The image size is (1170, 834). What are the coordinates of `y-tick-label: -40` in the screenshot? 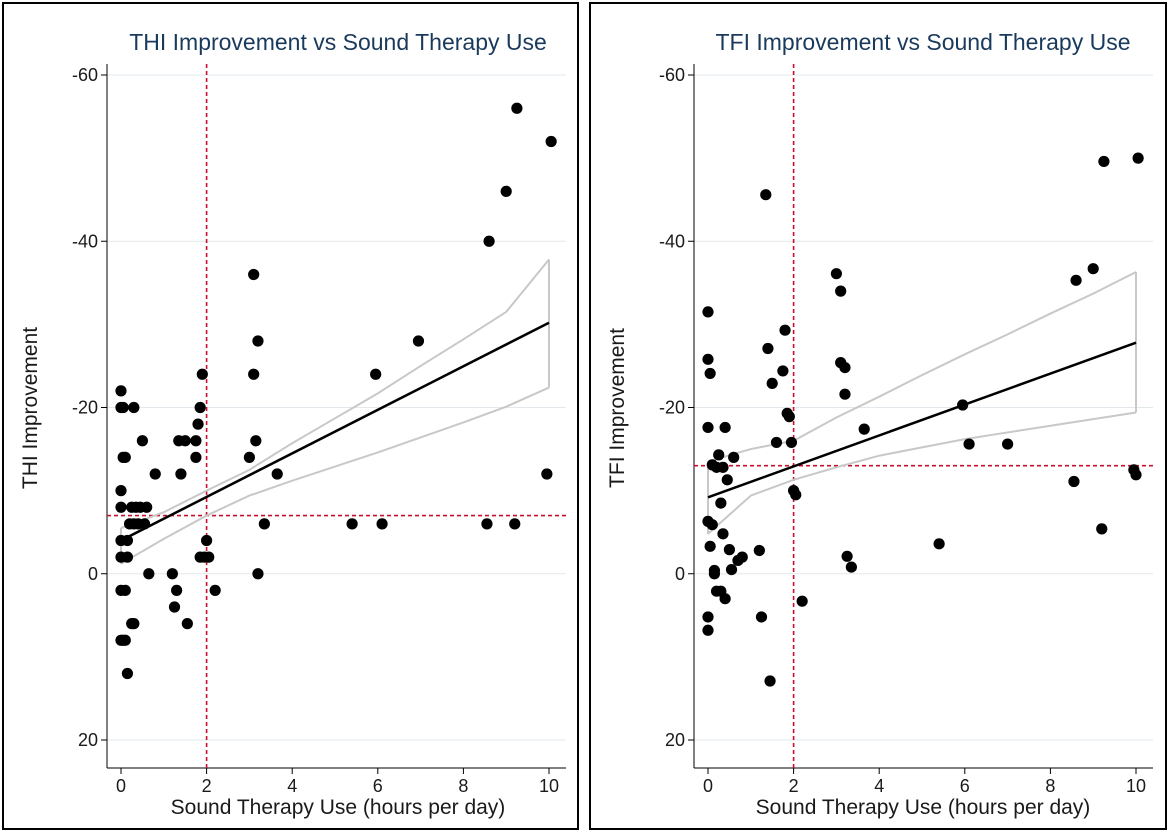 It's located at (85, 241).